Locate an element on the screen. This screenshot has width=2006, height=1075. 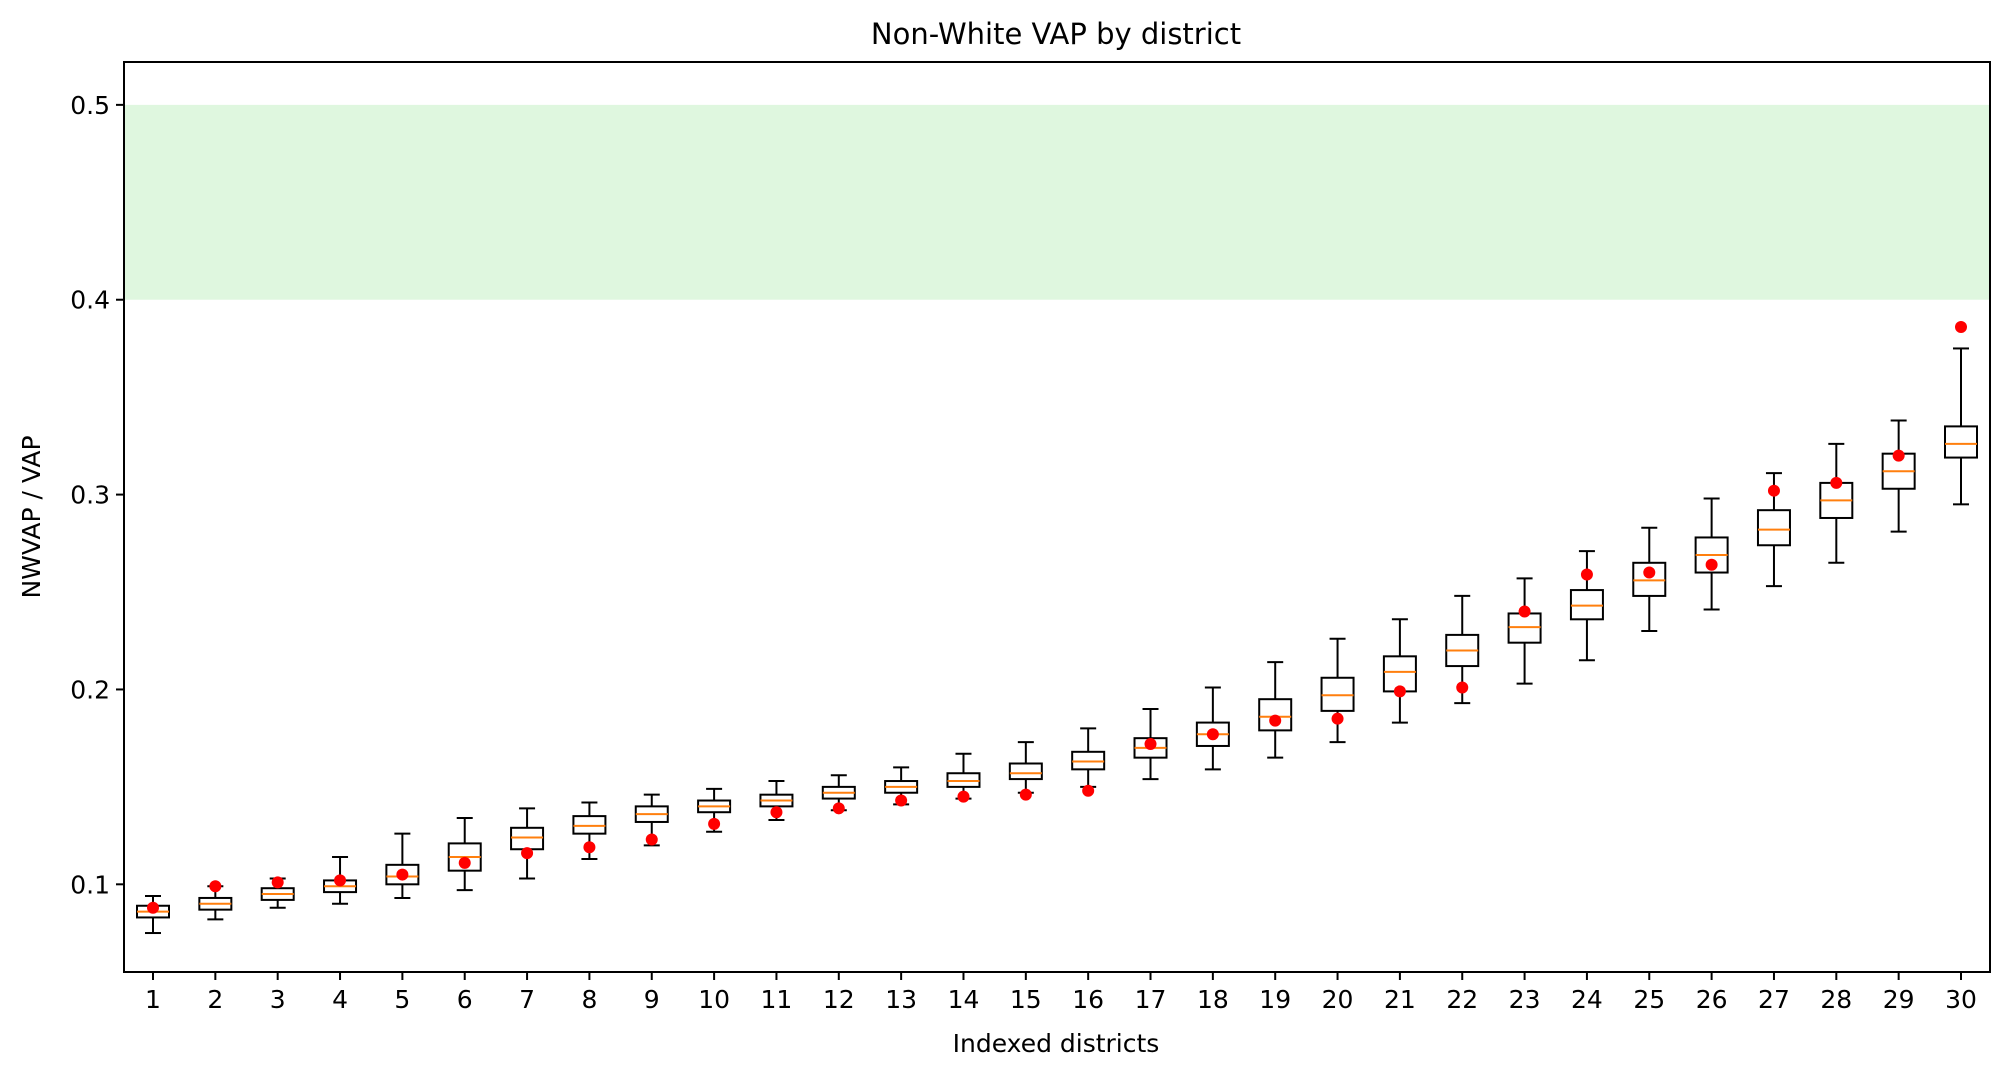
x-tick-label: 23 is located at coordinates (1525, 999).